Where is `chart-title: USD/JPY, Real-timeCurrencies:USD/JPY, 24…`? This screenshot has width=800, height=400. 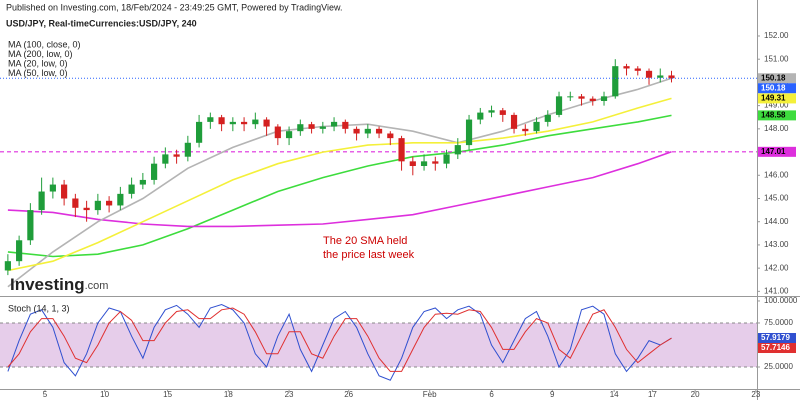
chart-title: USD/JPY, Real-timeCurrencies:USD/JPY, 24… is located at coordinates (101, 23).